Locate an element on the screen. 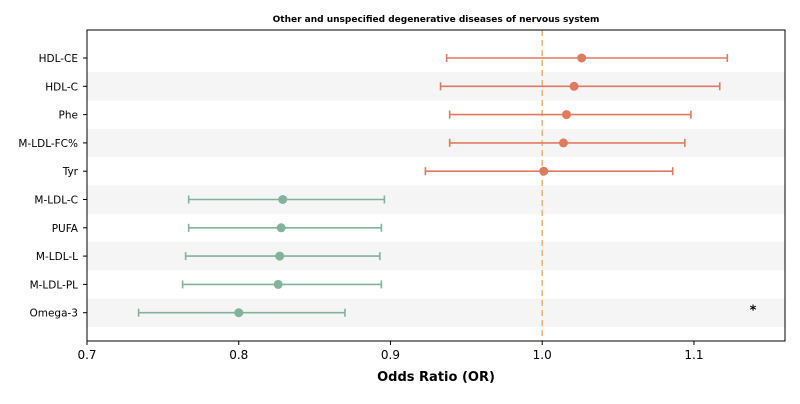 The width and height of the screenshot is (800, 404). y-tick-label: Phe is located at coordinates (68, 116).